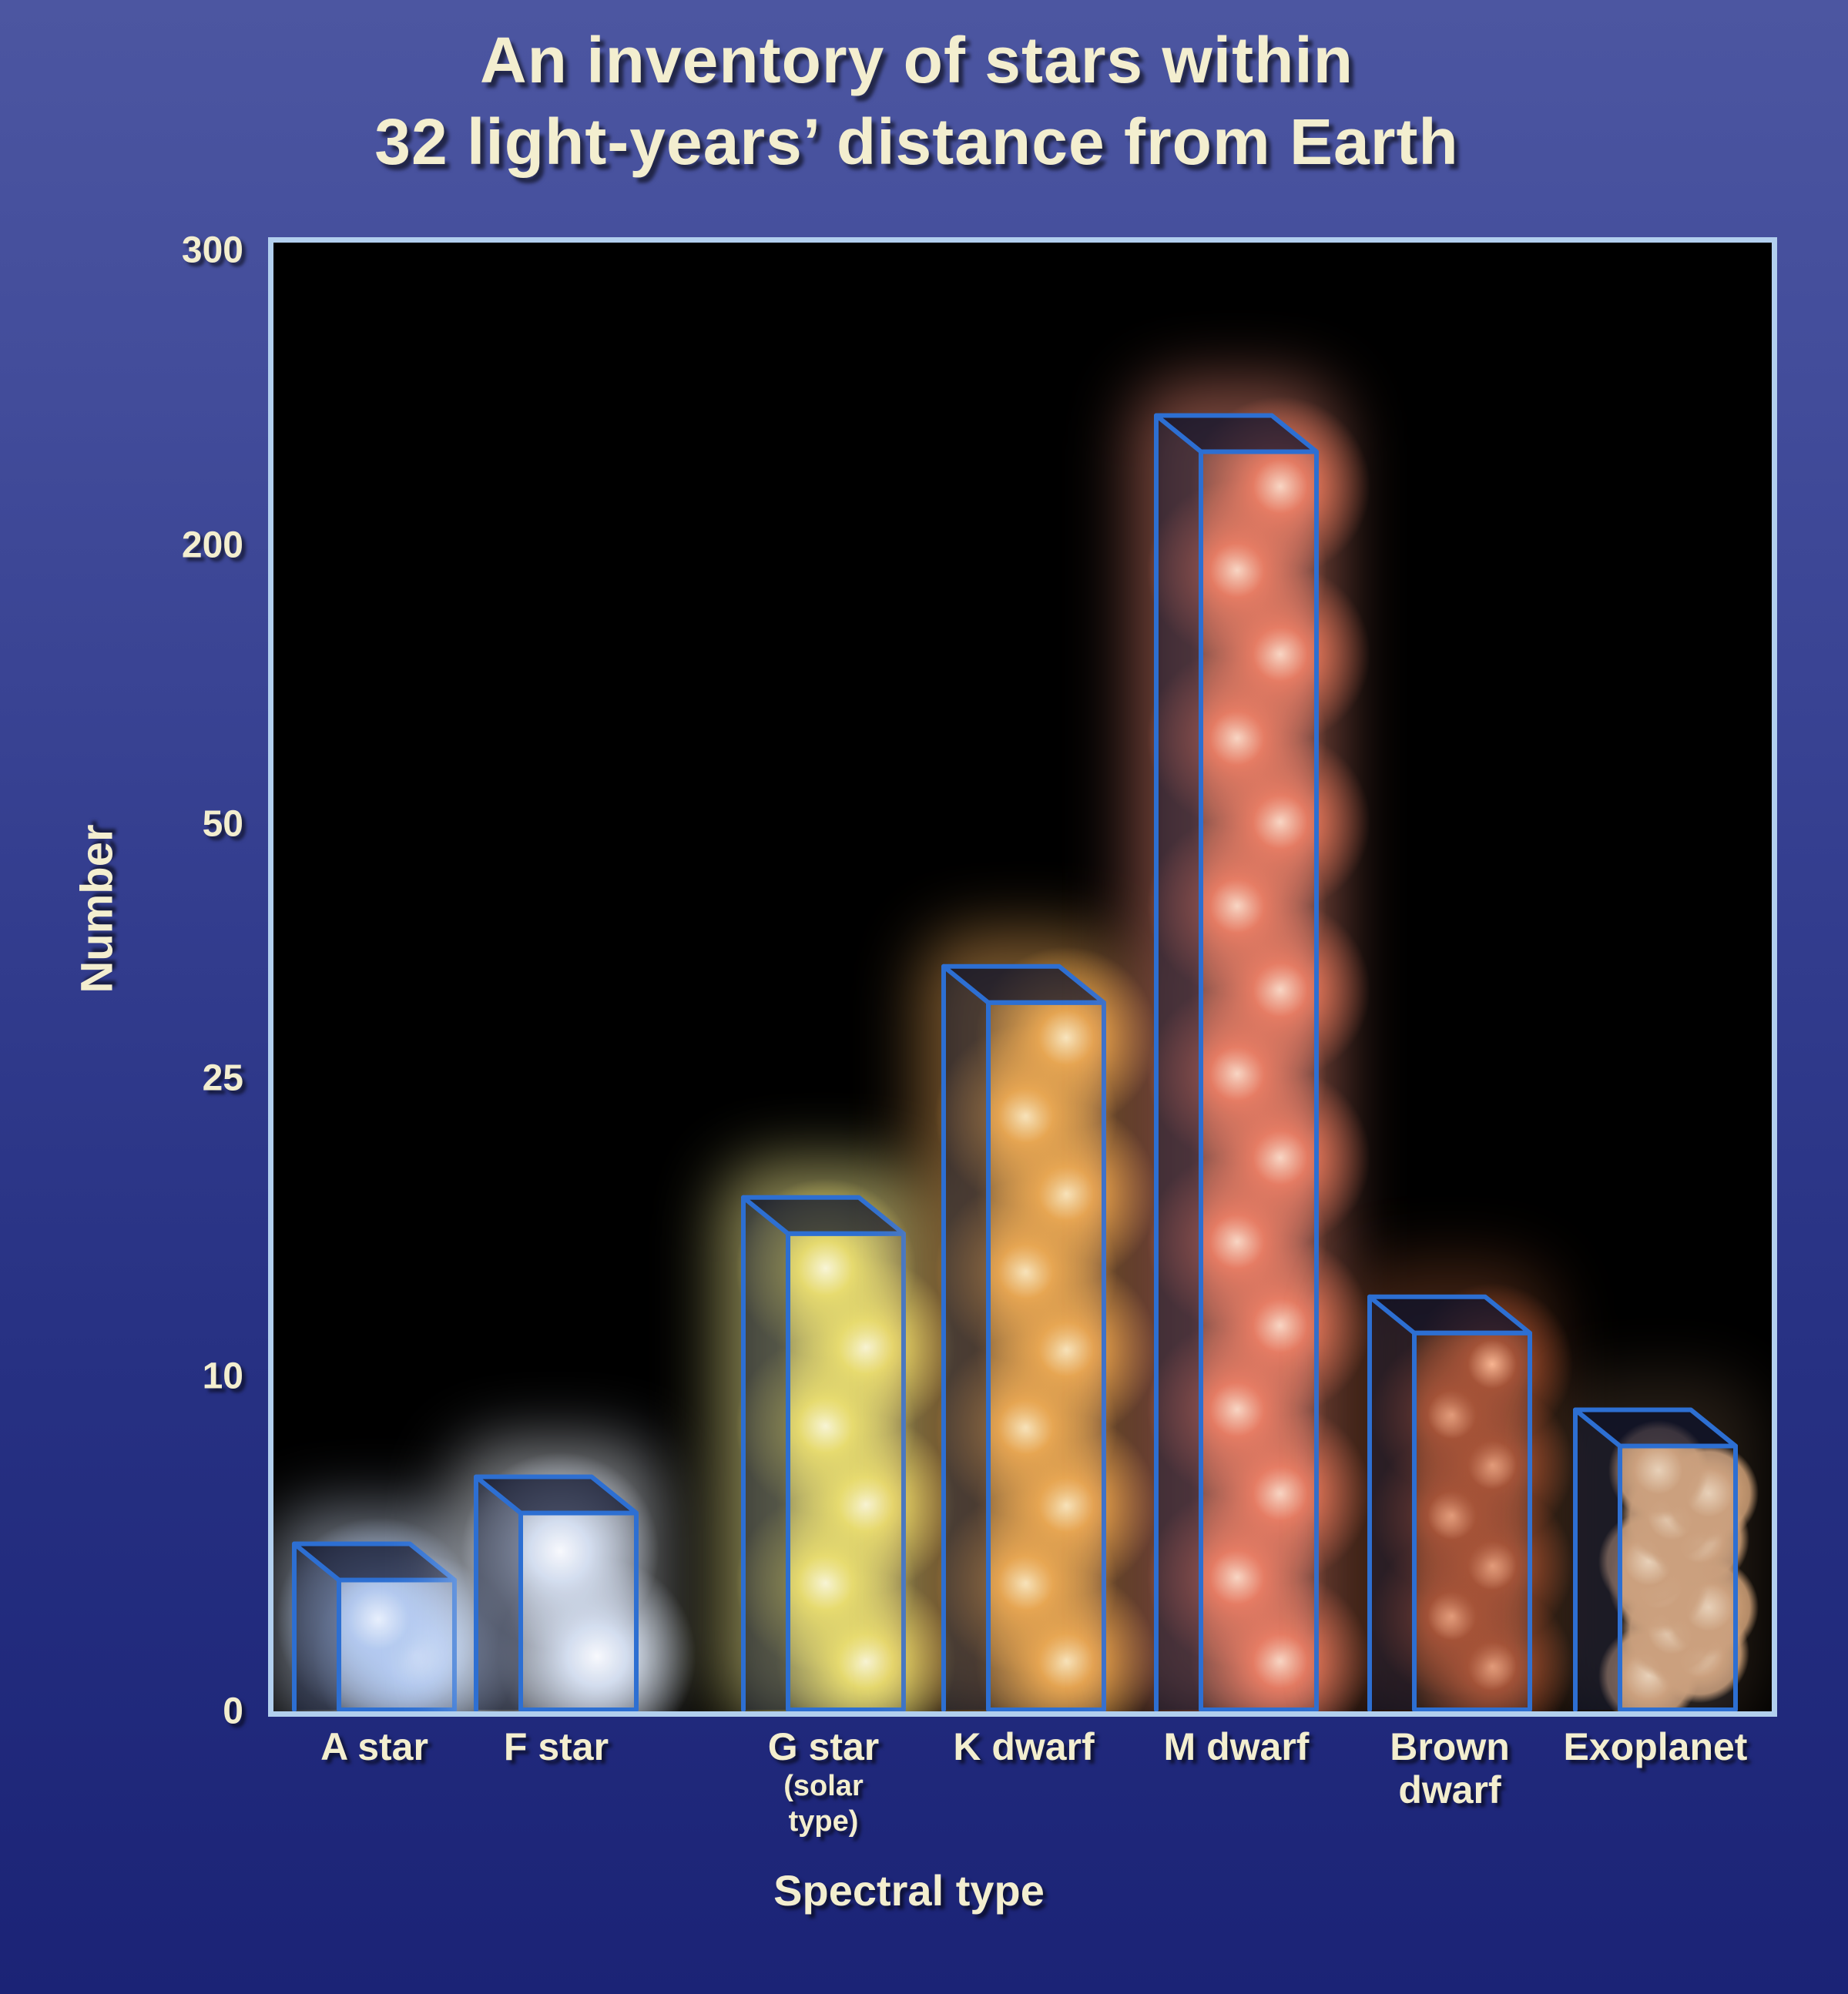 This screenshot has width=1848, height=1994. Describe the element at coordinates (1449, 1789) in the screenshot. I see `x-tick-text-line2: dwarf` at that location.